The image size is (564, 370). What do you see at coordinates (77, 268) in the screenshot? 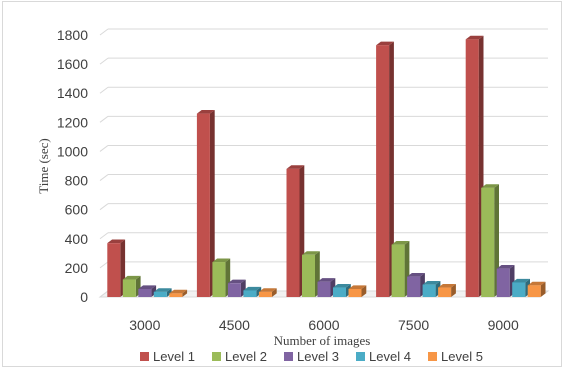
I see `y-tick-label: 200` at bounding box center [77, 268].